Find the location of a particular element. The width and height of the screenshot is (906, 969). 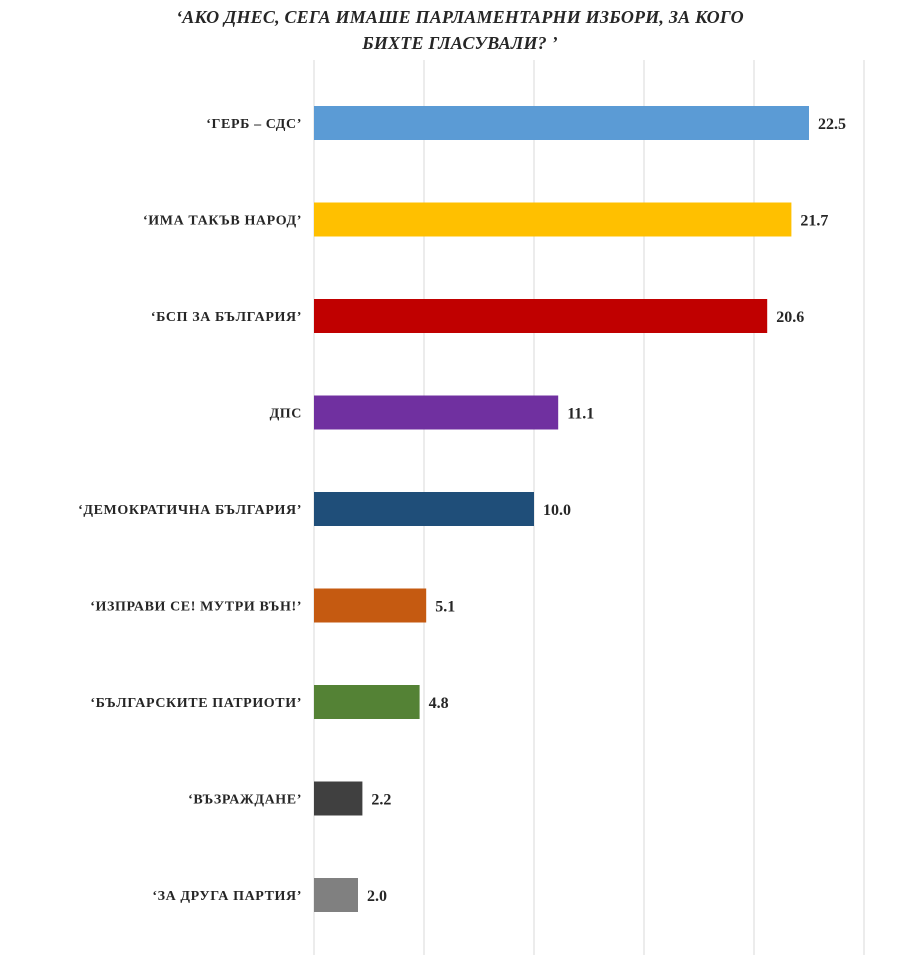

value-label: 20.6 is located at coordinates (790, 317).